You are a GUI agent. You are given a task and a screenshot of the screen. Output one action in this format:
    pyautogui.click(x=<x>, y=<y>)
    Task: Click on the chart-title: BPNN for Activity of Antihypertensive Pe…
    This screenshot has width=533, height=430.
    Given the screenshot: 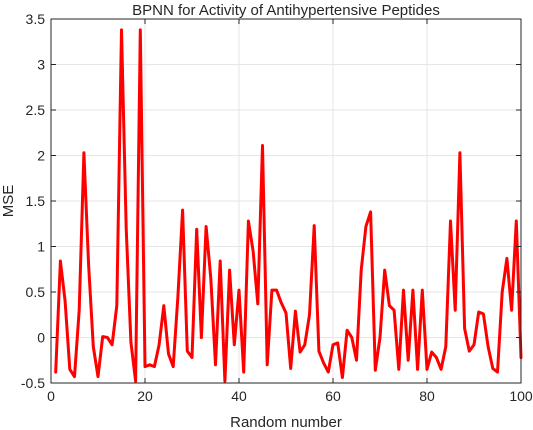 What is the action you would take?
    pyautogui.click(x=286, y=10)
    